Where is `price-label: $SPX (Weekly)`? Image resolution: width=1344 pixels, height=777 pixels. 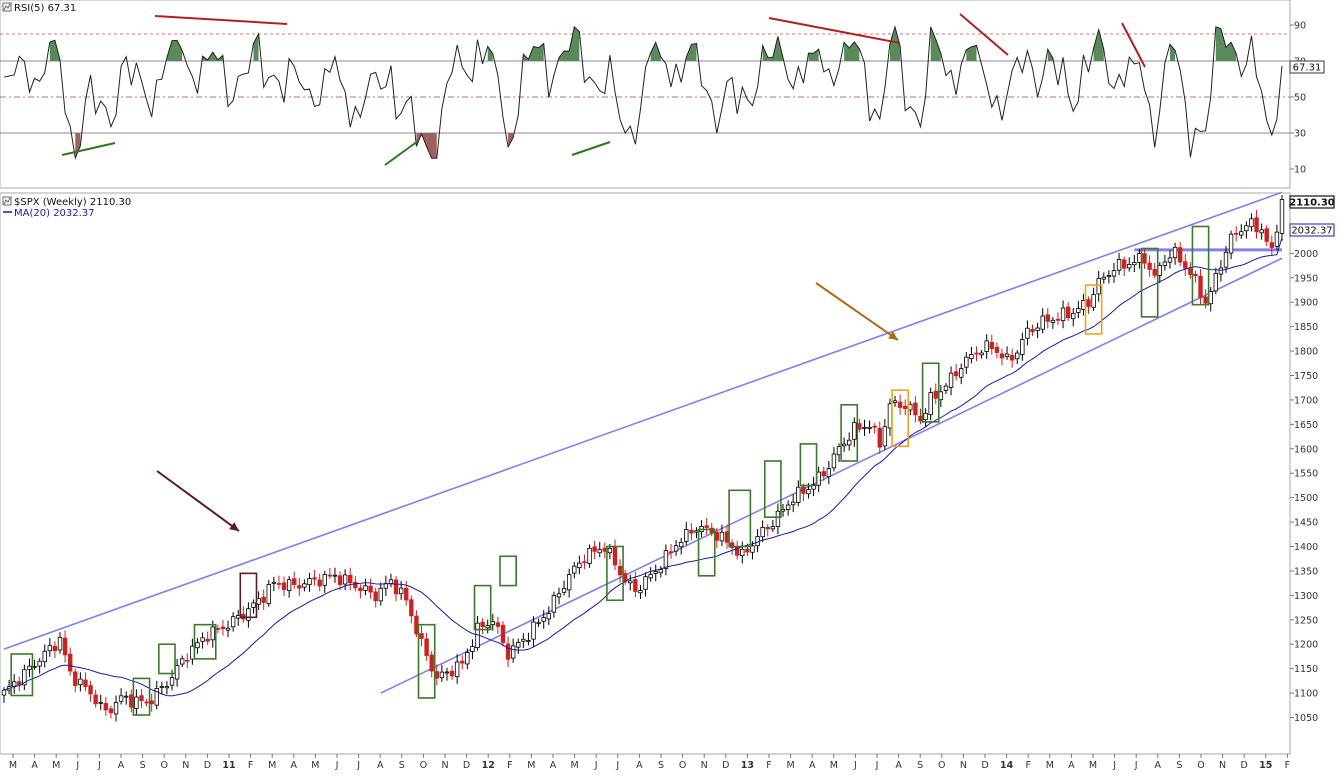 price-label: $SPX (Weekly) is located at coordinates (50, 202).